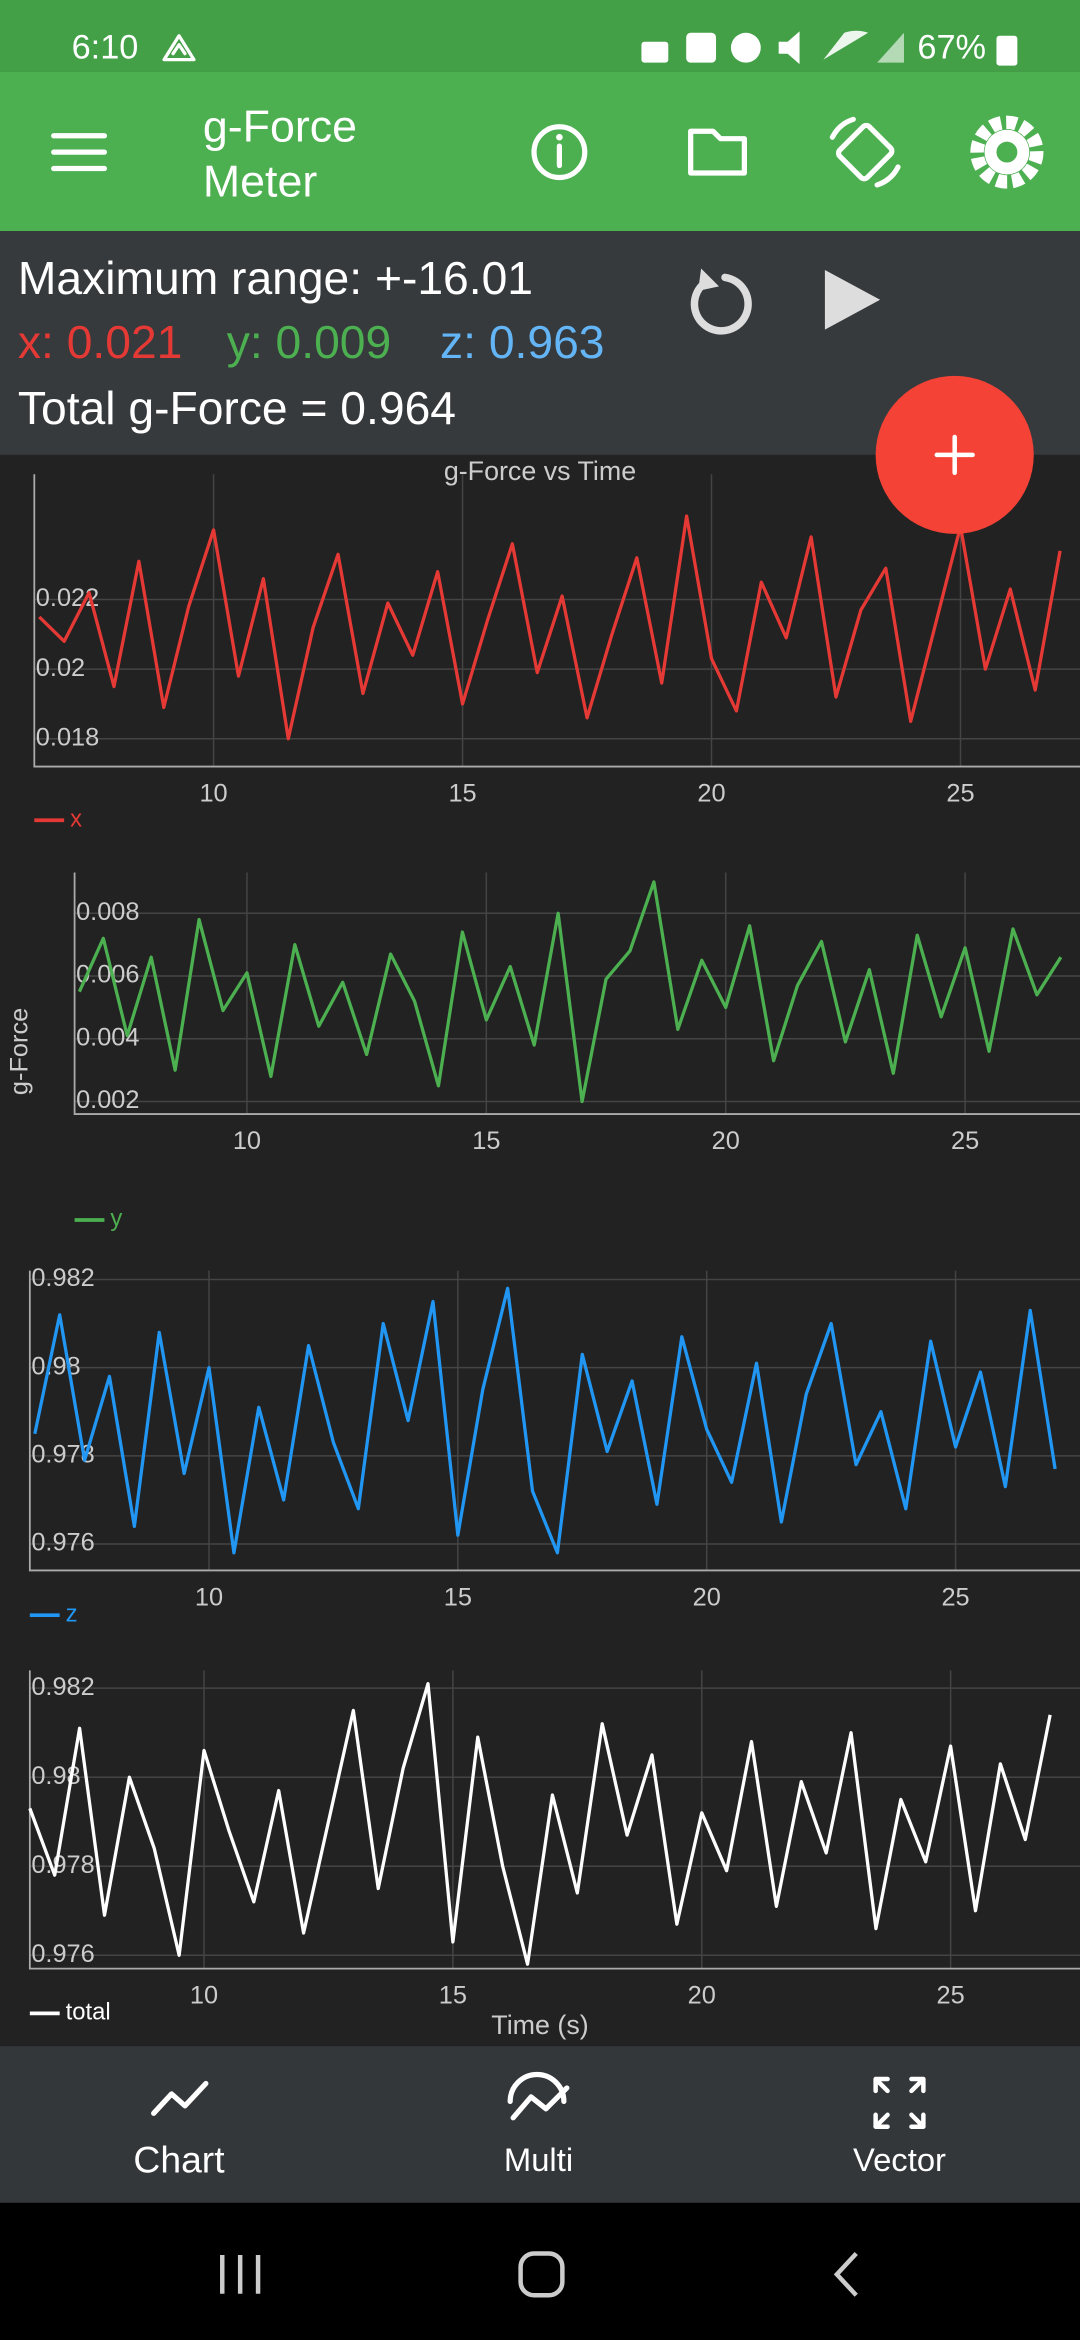 The width and height of the screenshot is (1080, 2340). I want to click on rotate-button, so click(865, 152).